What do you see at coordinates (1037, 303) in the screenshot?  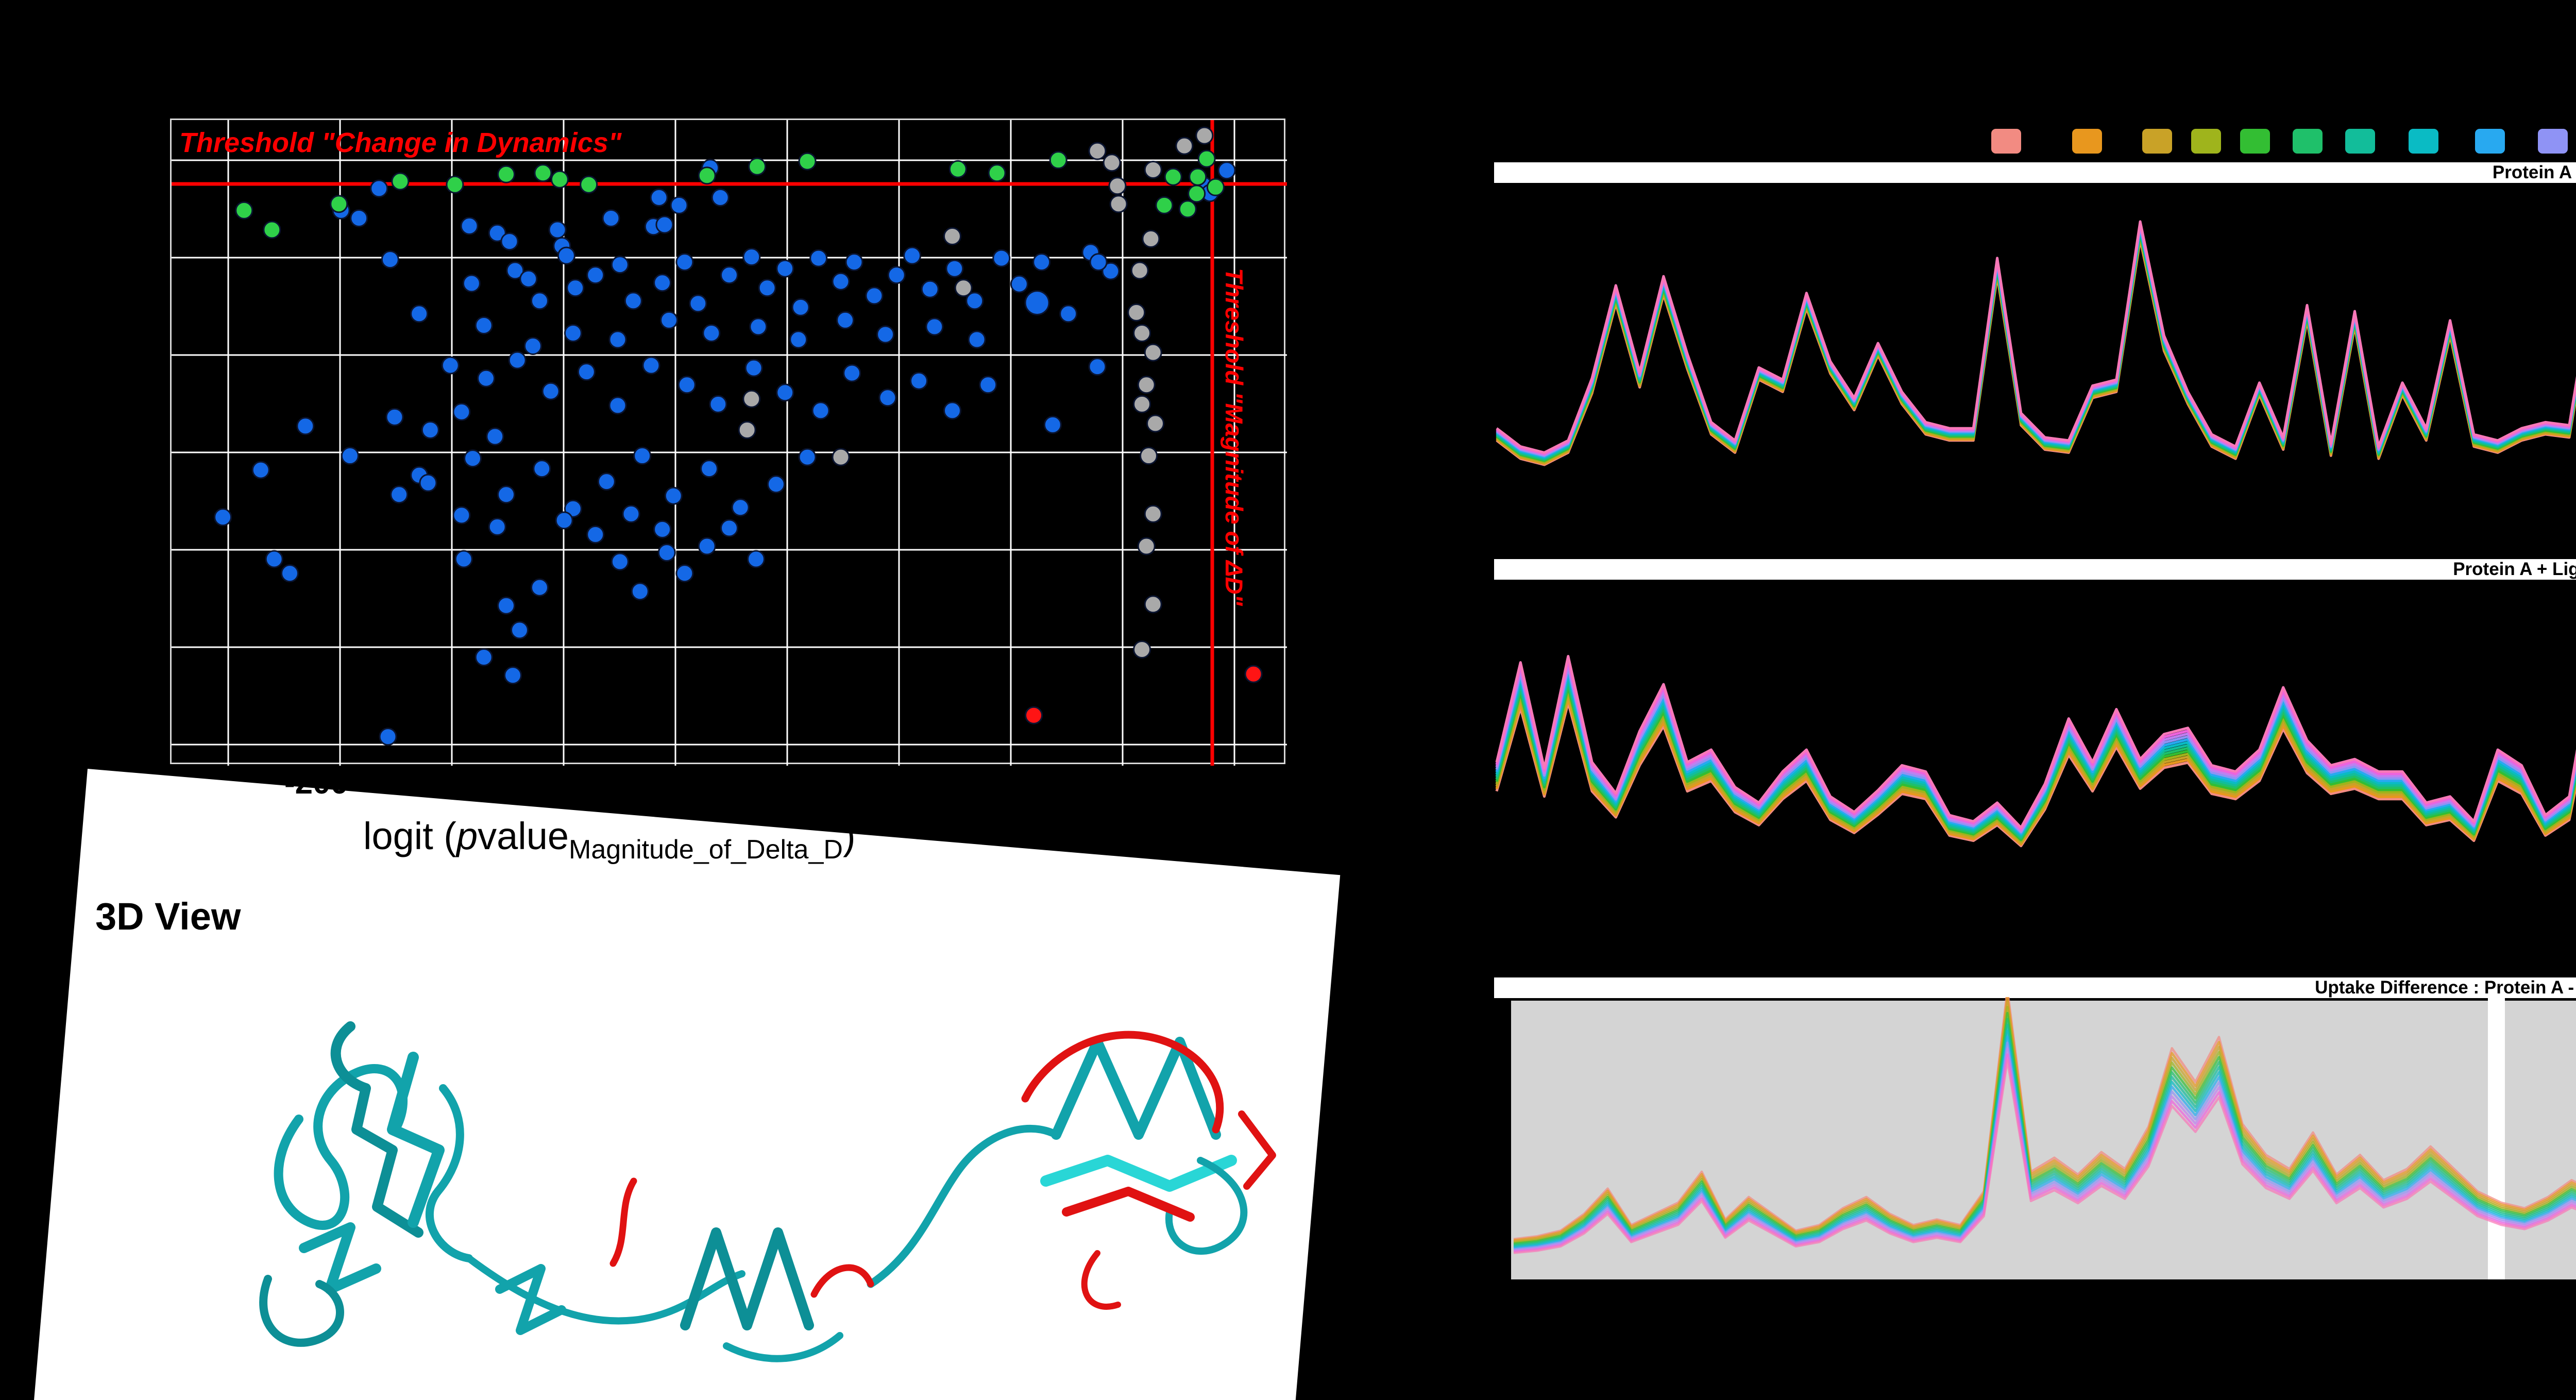 I see `scatter-point-blue-large` at bounding box center [1037, 303].